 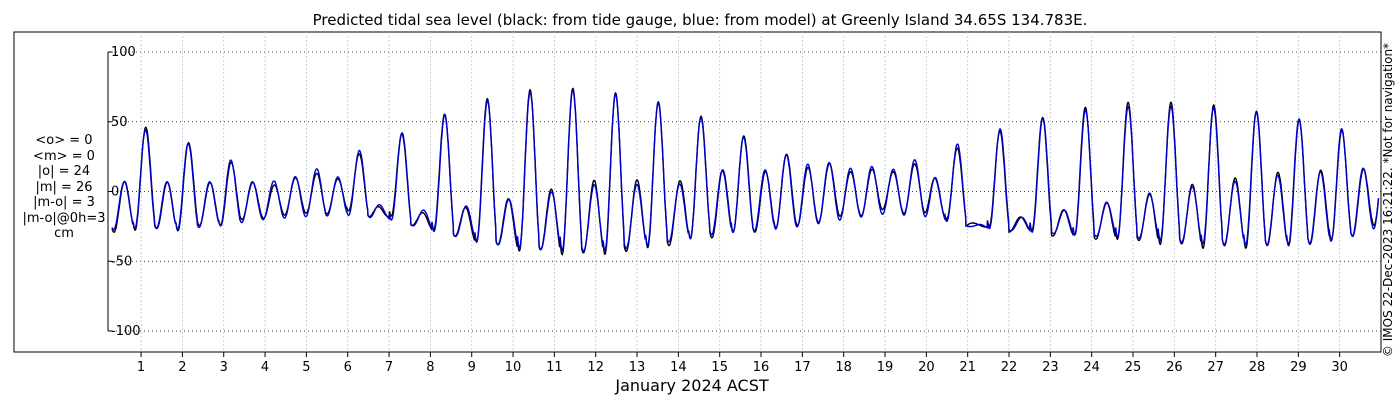 I want to click on x-tick-label: 9, so click(x=472, y=367).